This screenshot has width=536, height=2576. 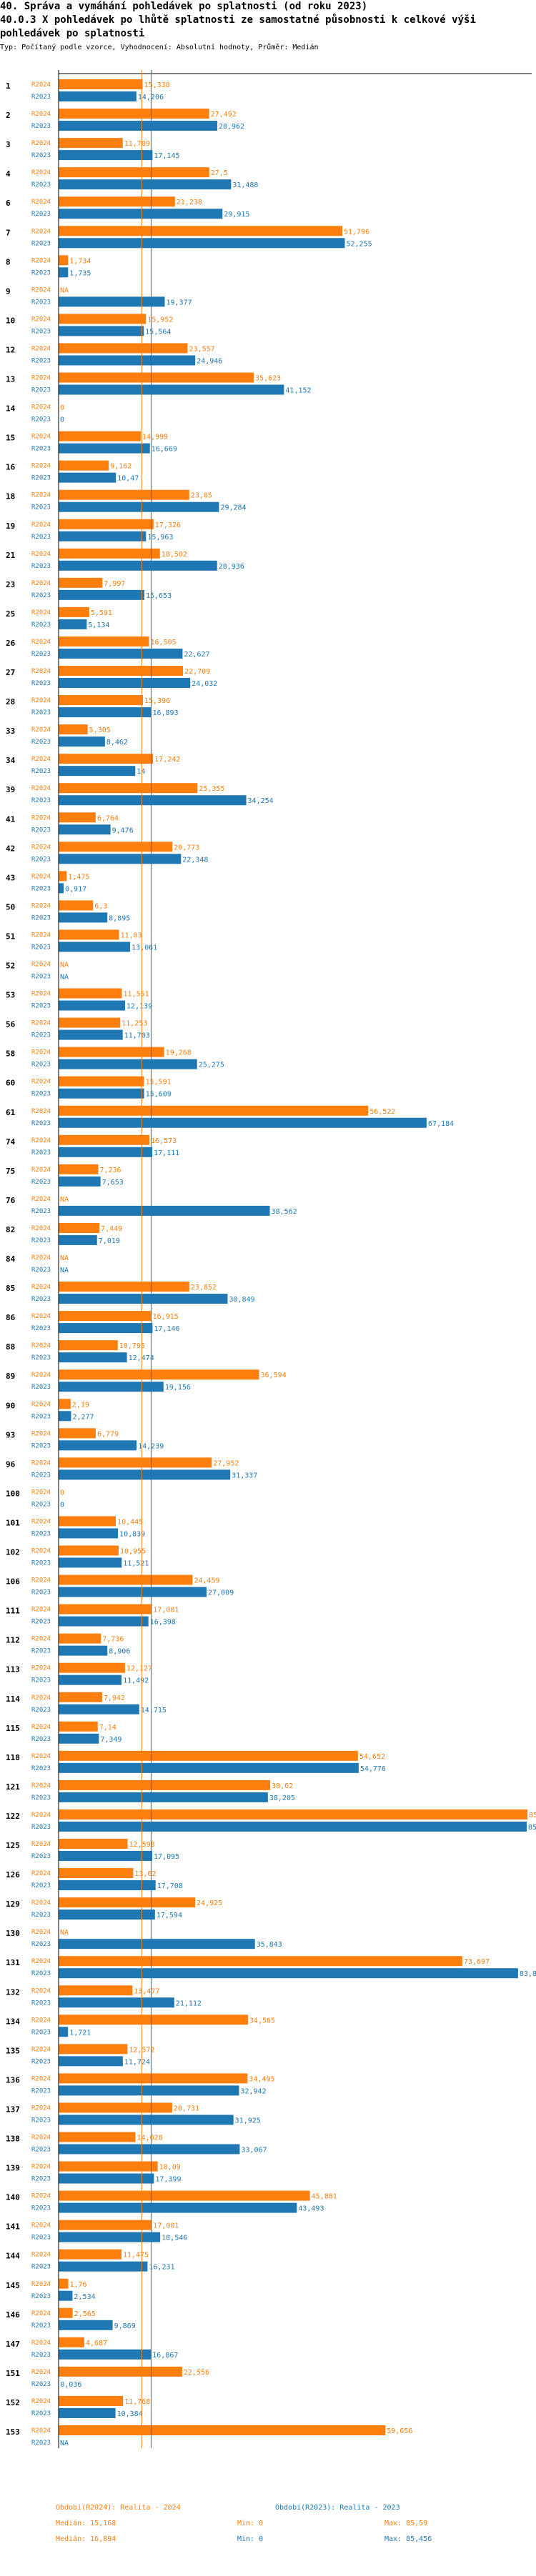 I want to click on group-label: 144, so click(x=13, y=2256).